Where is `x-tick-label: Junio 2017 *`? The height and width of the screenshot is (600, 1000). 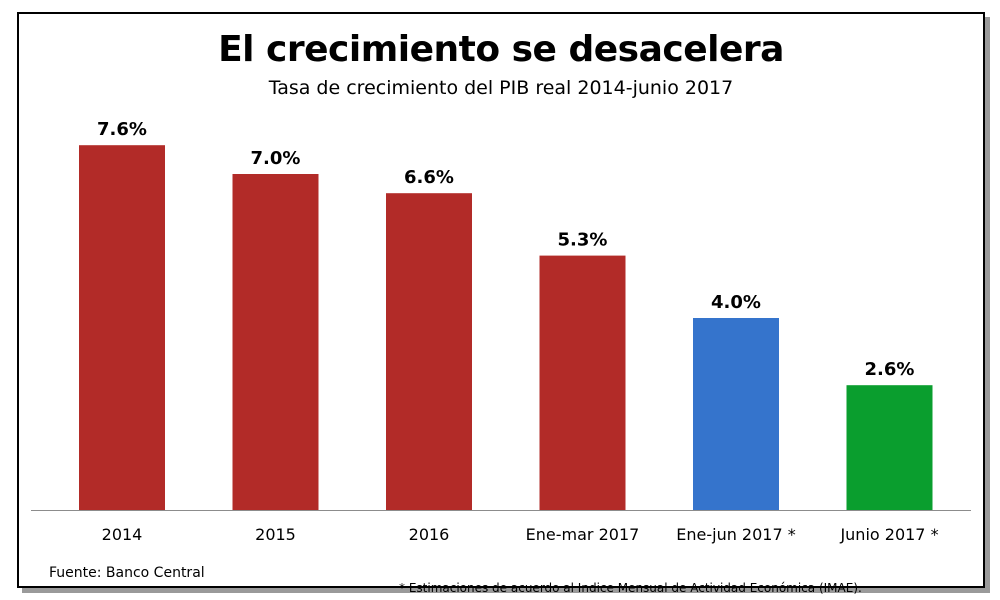
x-tick-label: Junio 2017 * is located at coordinates (888, 534).